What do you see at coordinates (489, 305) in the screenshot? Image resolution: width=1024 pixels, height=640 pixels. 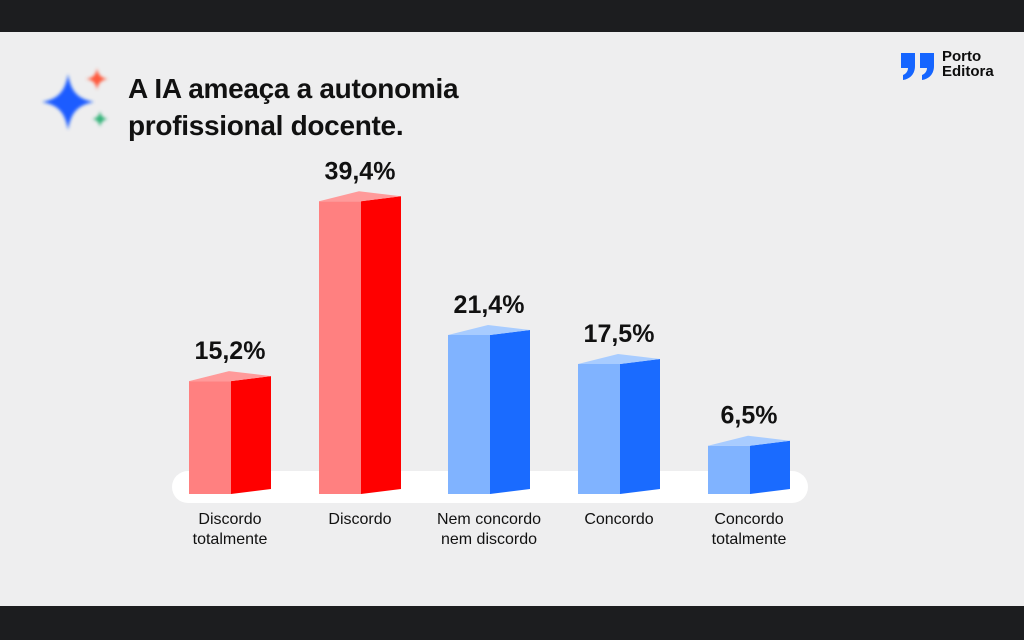 I see `data-label: 21,4%` at bounding box center [489, 305].